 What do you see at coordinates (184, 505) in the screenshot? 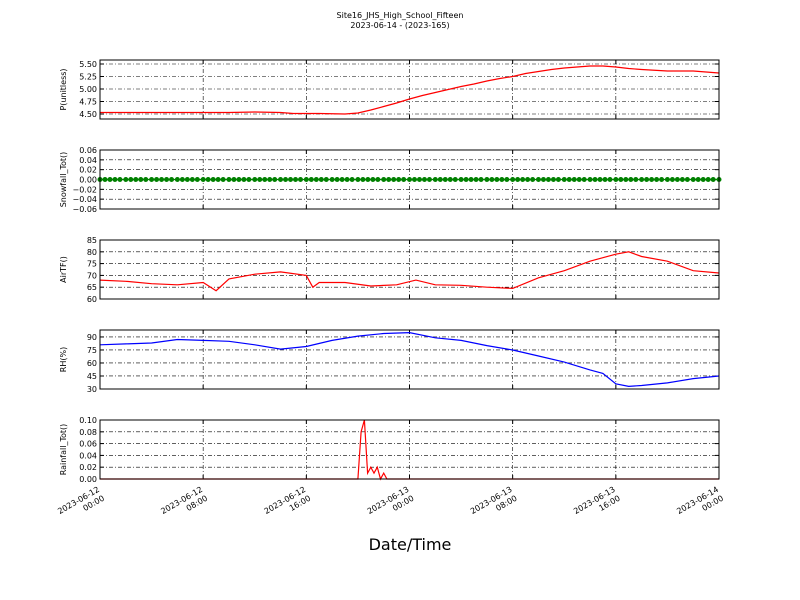
I see `x-tick-label: 2023-06-1208:00` at bounding box center [184, 505].